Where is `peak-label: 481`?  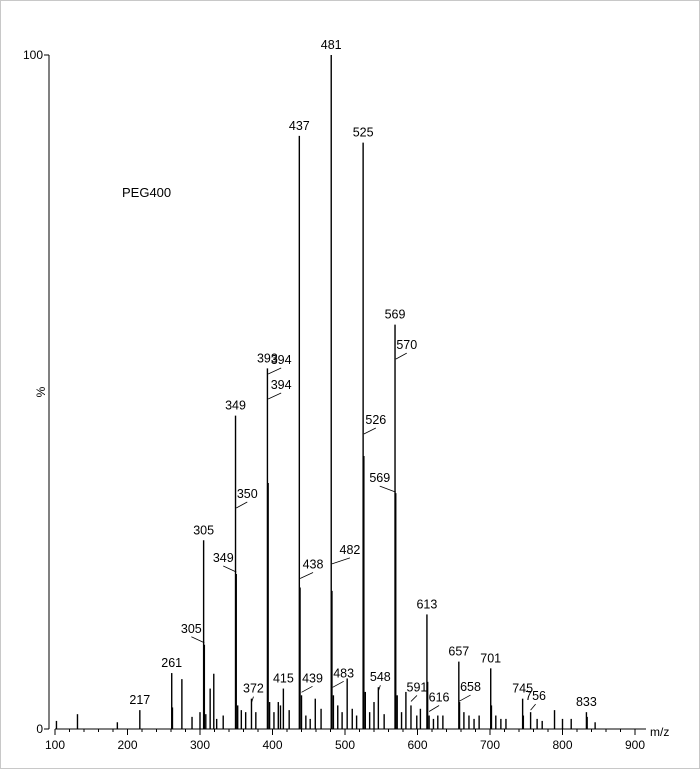 peak-label: 481 is located at coordinates (331, 45).